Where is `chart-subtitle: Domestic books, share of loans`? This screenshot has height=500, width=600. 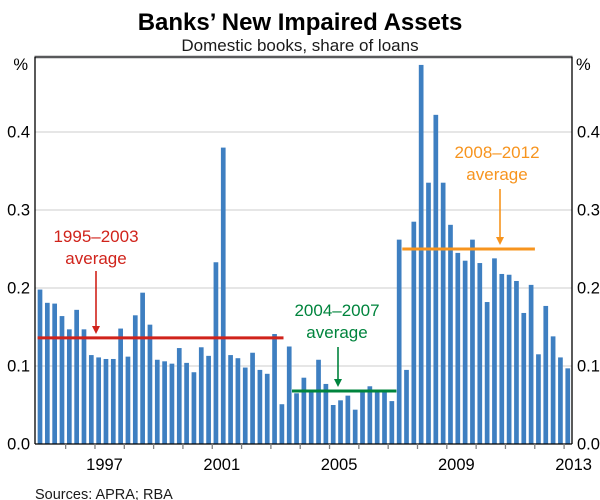
chart-subtitle: Domestic books, share of loans is located at coordinates (299, 45).